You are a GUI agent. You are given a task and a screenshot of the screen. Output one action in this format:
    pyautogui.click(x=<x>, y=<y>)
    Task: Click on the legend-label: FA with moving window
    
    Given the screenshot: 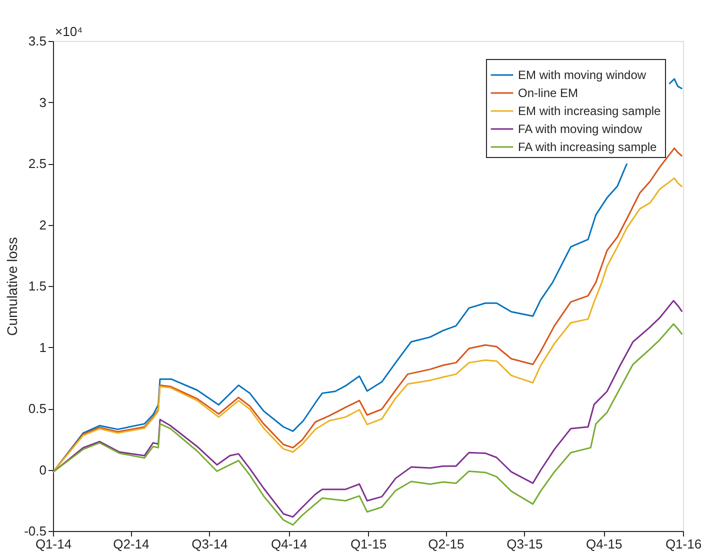 What is the action you would take?
    pyautogui.click(x=580, y=129)
    